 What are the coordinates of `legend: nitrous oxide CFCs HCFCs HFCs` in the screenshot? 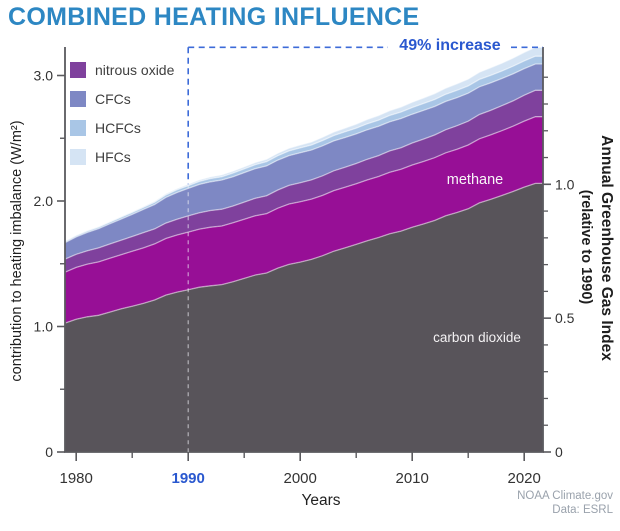 It's located at (122, 119).